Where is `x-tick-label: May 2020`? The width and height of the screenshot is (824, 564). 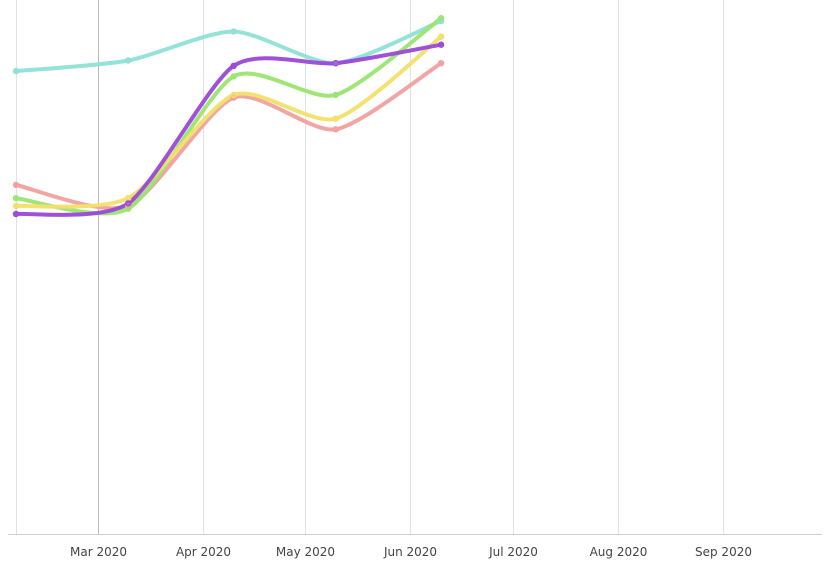
x-tick-label: May 2020 is located at coordinates (305, 552).